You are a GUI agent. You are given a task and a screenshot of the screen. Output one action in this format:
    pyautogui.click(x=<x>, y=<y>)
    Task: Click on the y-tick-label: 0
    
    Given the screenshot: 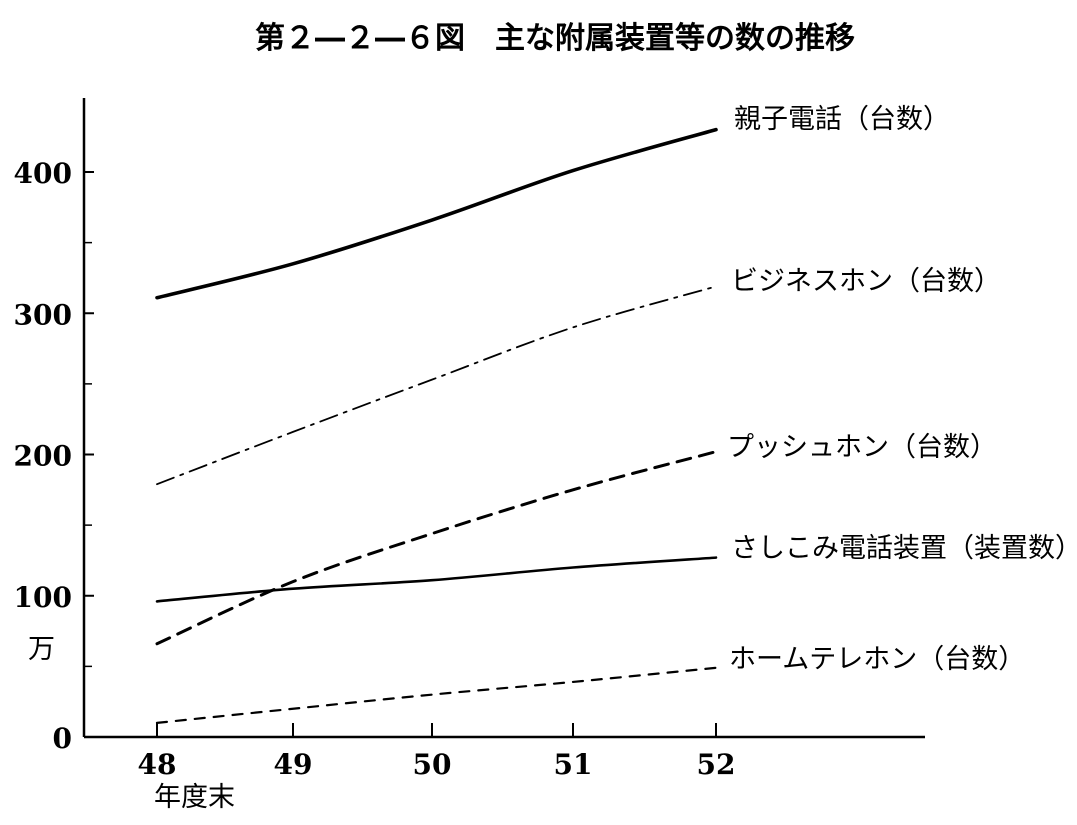 What is the action you would take?
    pyautogui.click(x=62, y=738)
    